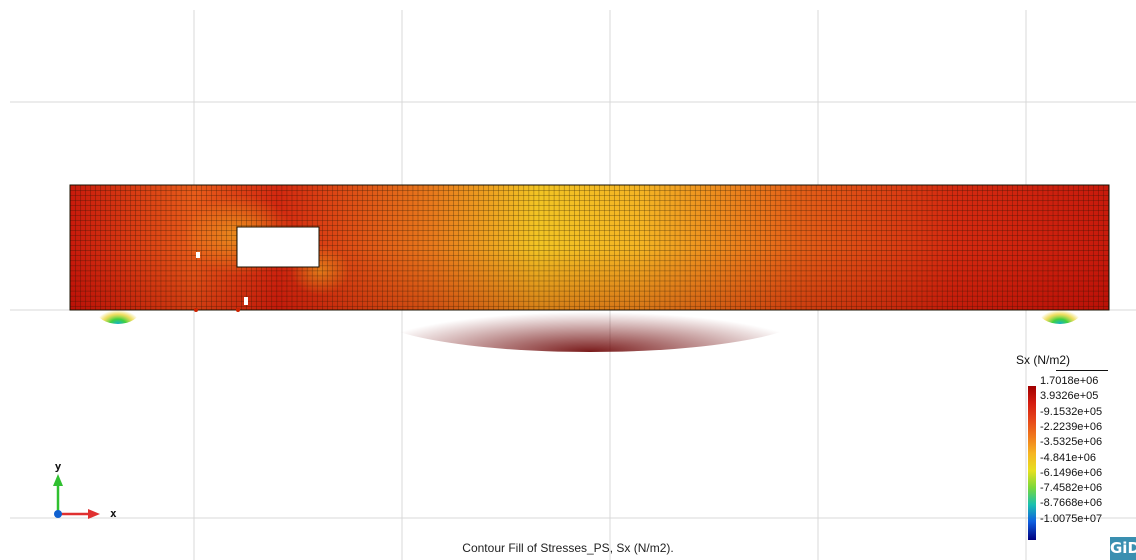 The width and height of the screenshot is (1136, 560). I want to click on axis-triad: y x, so click(85, 490).